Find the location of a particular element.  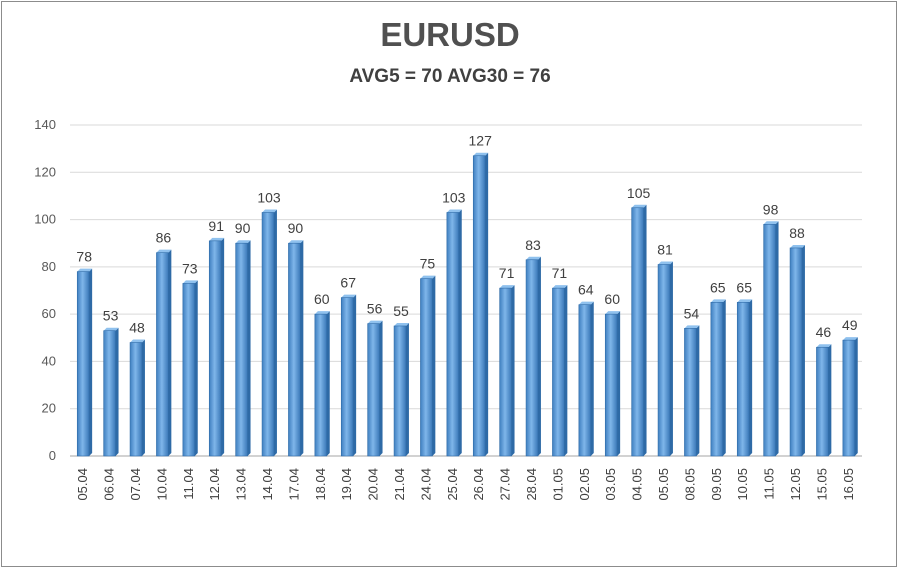

x-tick-label: 12.05 is located at coordinates (795, 484).